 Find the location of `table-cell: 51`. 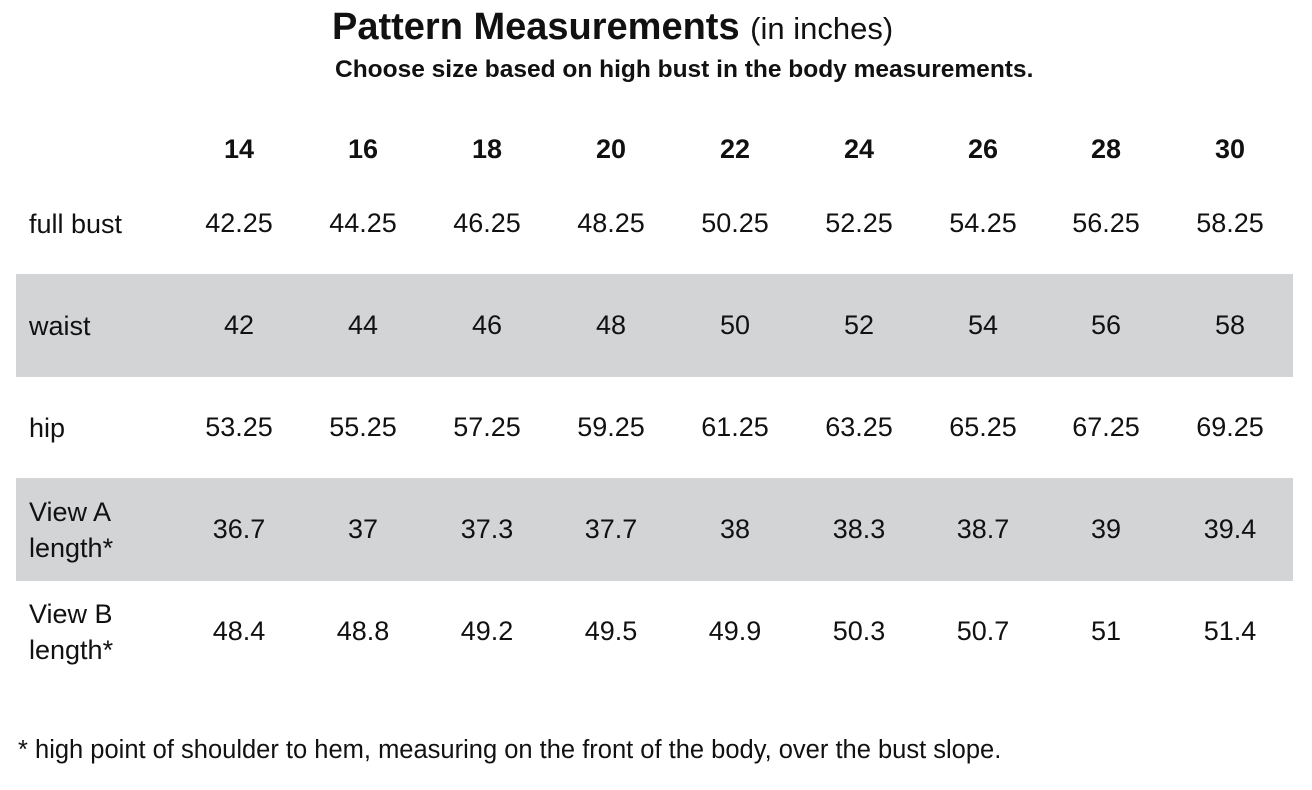

table-cell: 51 is located at coordinates (1106, 631).